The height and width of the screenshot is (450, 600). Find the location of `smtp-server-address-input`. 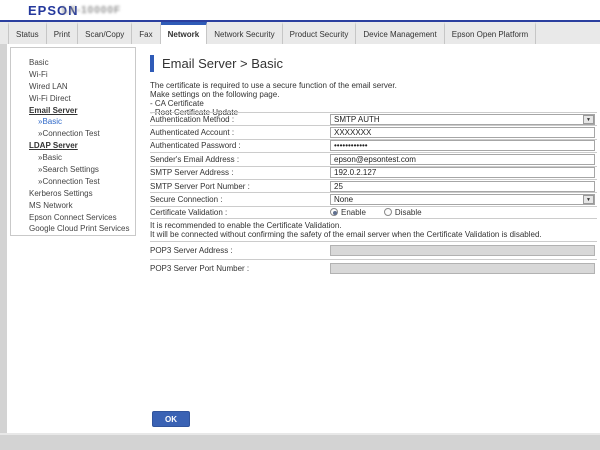

smtp-server-address-input is located at coordinates (462, 173).